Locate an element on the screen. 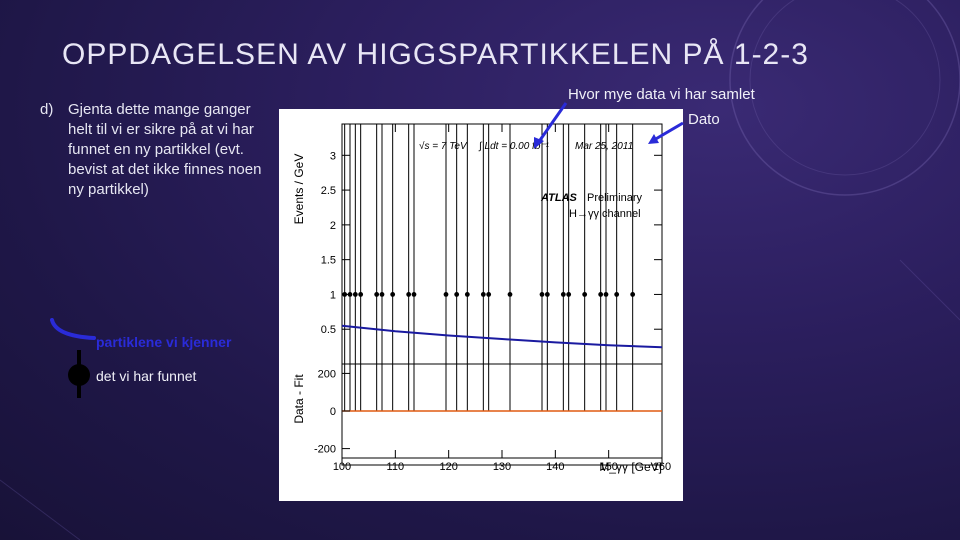 The height and width of the screenshot is (540, 960). background-fit-curve is located at coordinates (502, 336).